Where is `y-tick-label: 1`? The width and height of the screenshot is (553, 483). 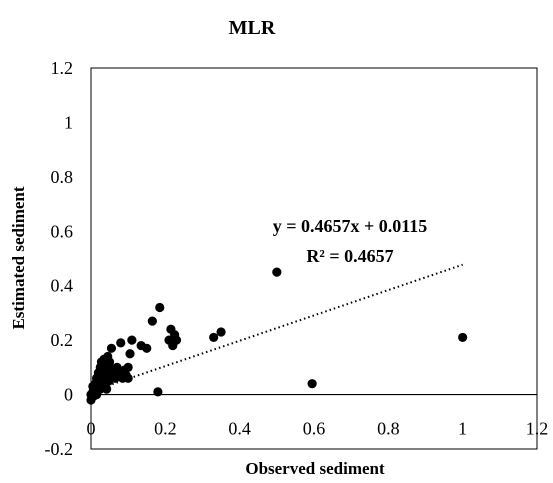
y-tick-label: 1 is located at coordinates (68, 122).